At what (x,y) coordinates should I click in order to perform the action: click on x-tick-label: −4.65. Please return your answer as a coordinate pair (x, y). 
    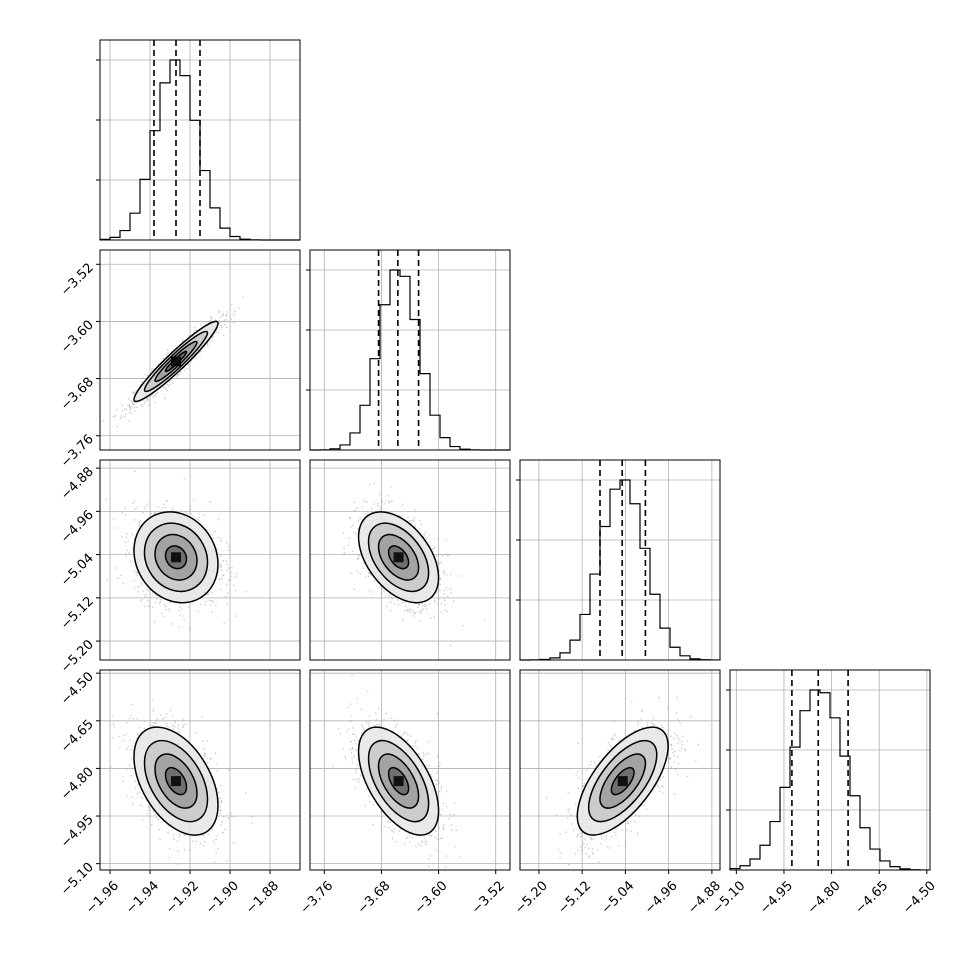
    Looking at the image, I should click on (871, 897).